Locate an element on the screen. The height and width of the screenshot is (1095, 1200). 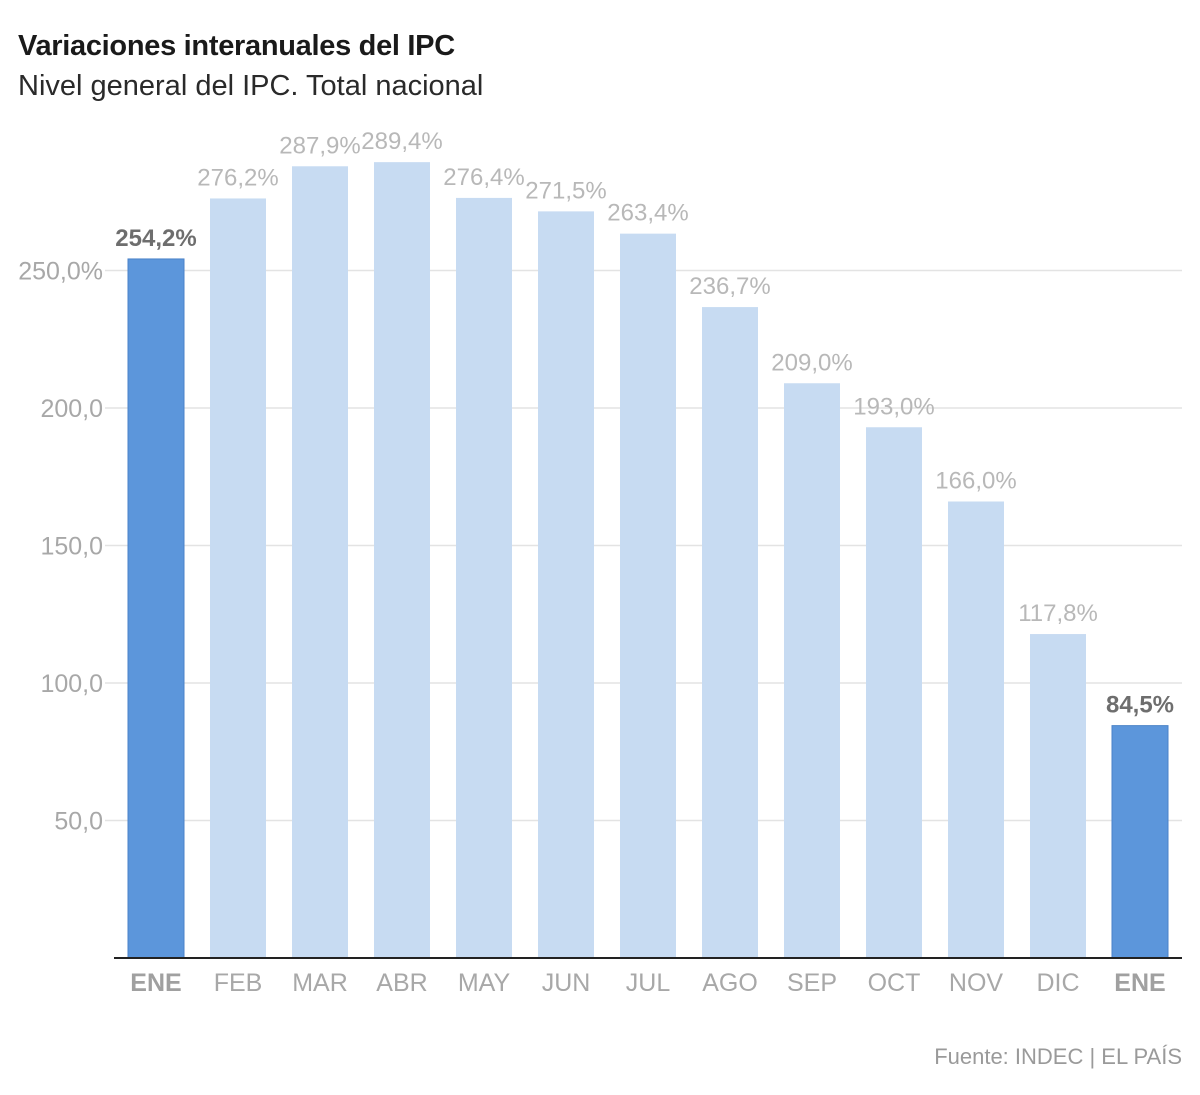
y-tick-label: 100,0 is located at coordinates (71, 684).